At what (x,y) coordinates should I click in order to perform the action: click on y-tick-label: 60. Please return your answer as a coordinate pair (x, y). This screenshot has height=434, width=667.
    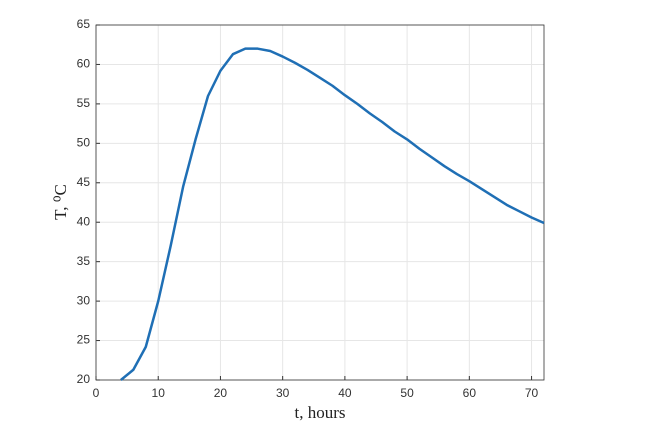
    Looking at the image, I should click on (84, 64).